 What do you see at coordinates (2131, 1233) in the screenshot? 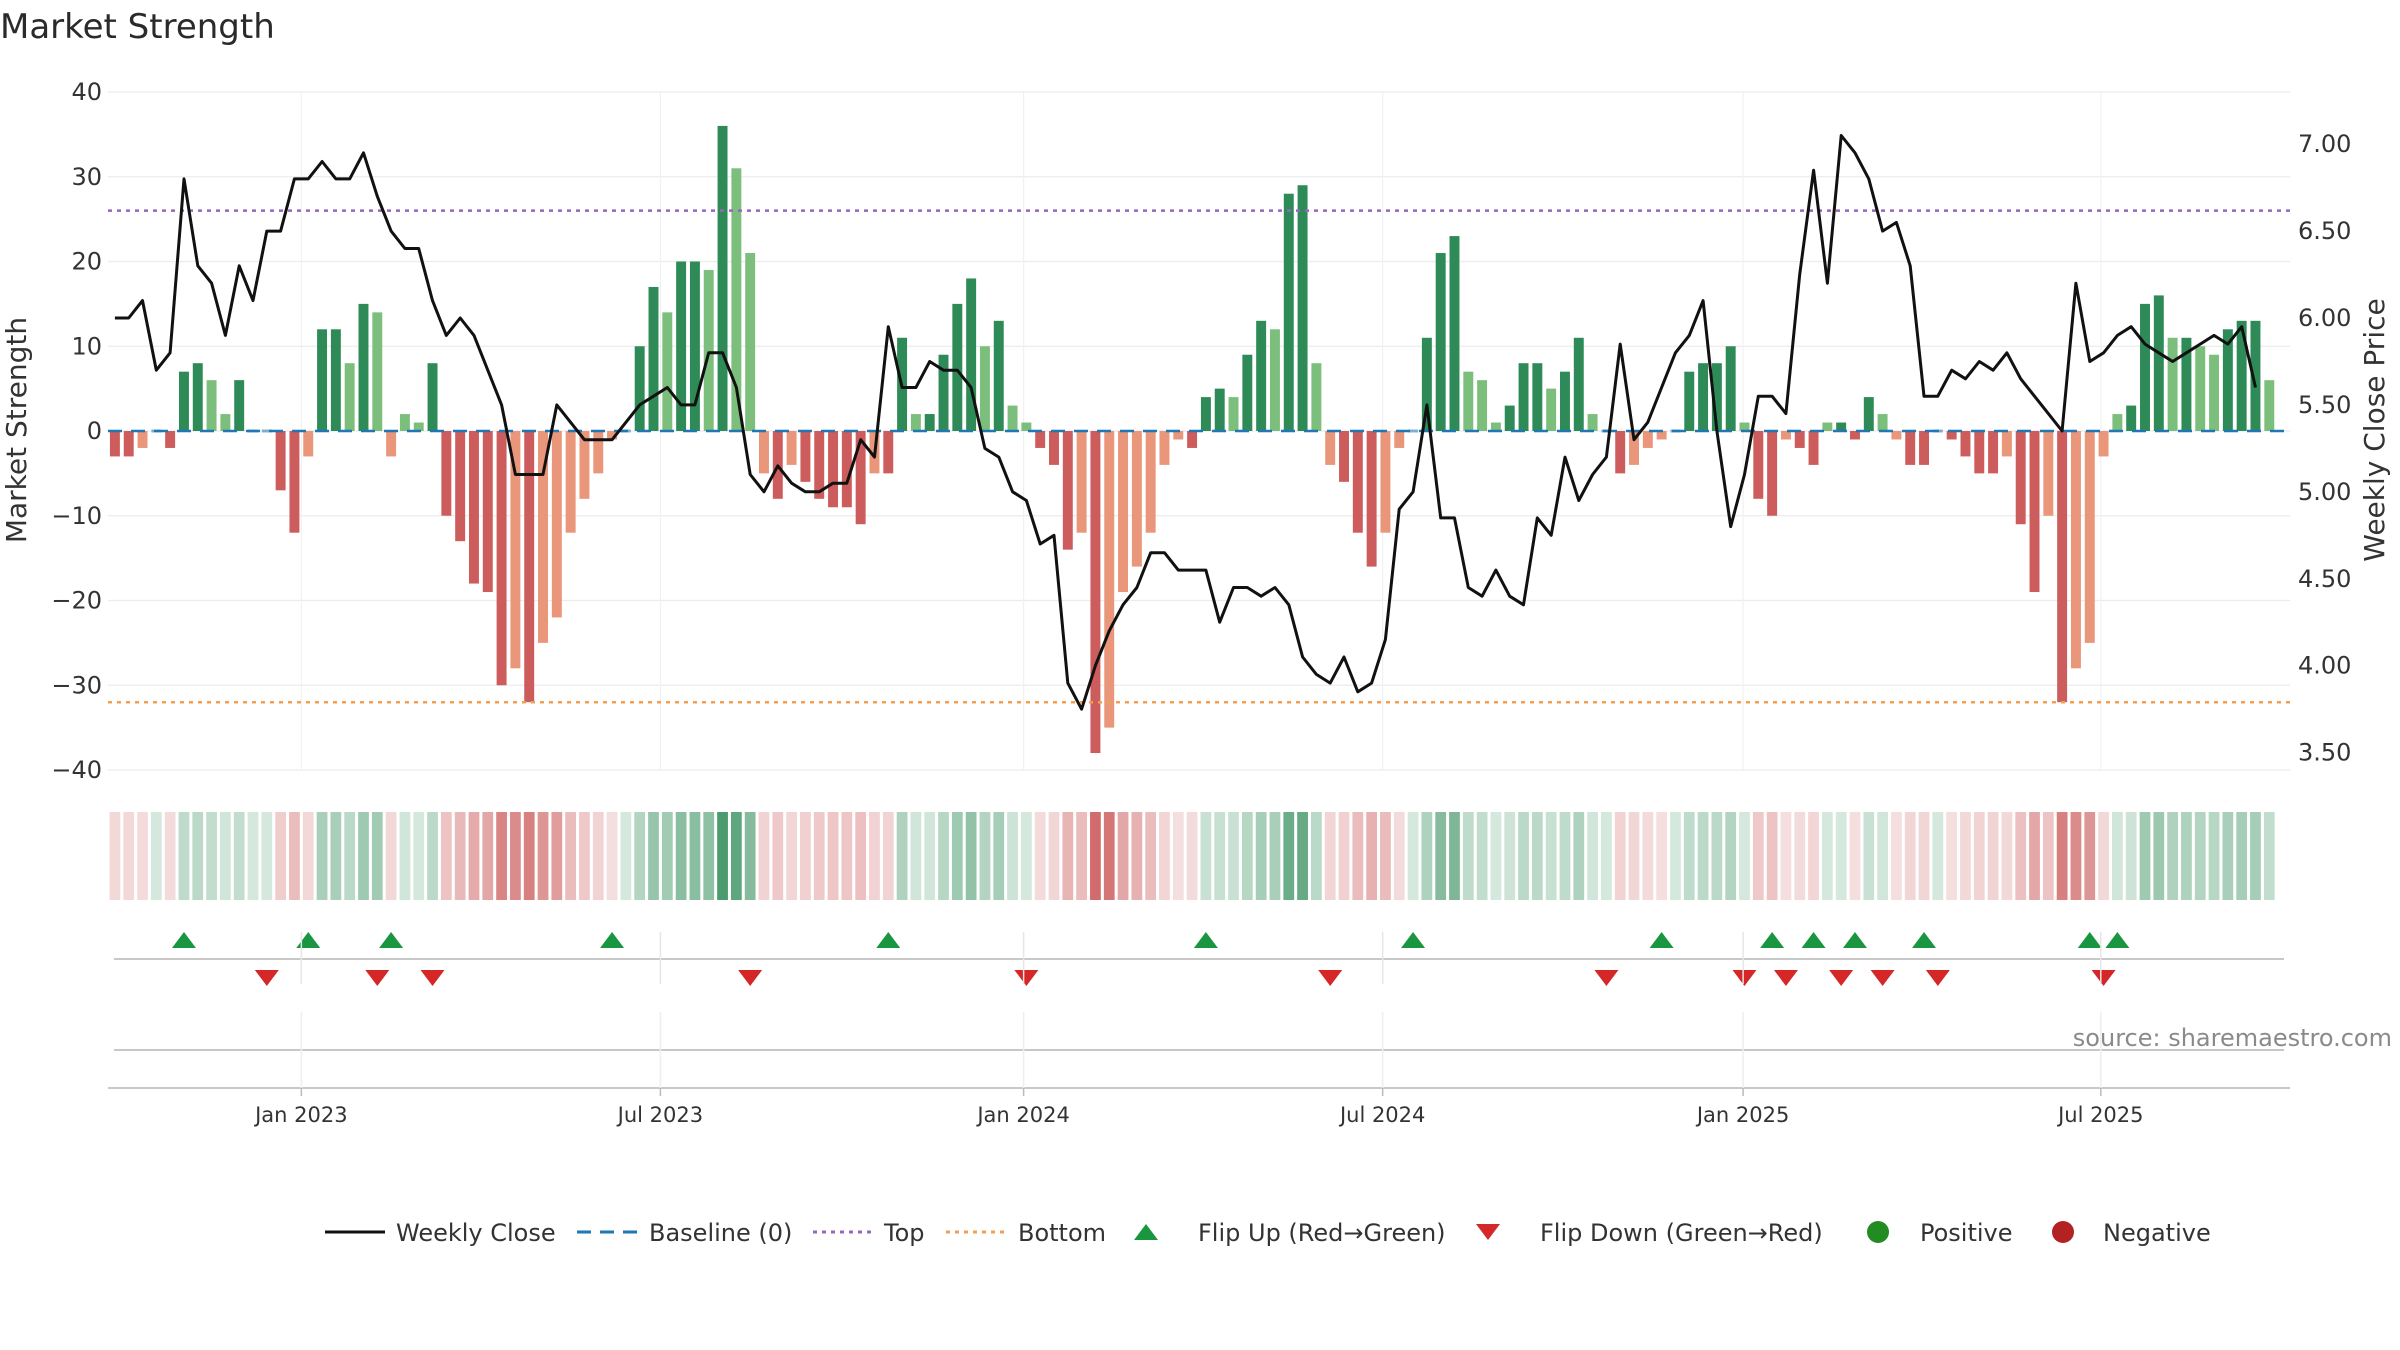
I see `legend-negative: Negative` at bounding box center [2131, 1233].